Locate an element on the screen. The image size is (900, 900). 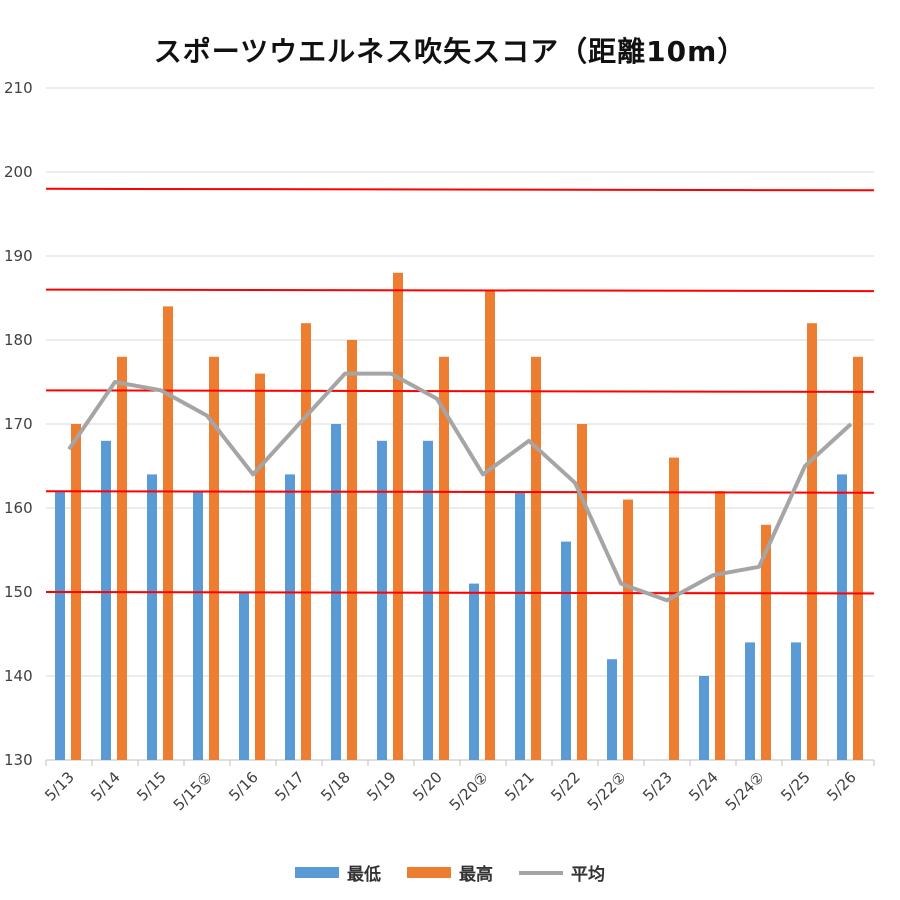
xtick-label: 5/24② is located at coordinates (745, 791).